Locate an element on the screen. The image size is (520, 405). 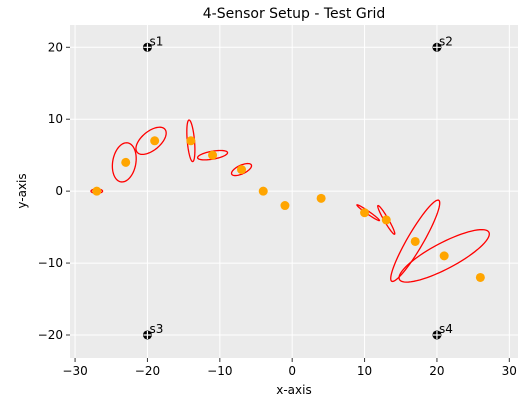
y-tick-label: 0 is located at coordinates (59, 191).